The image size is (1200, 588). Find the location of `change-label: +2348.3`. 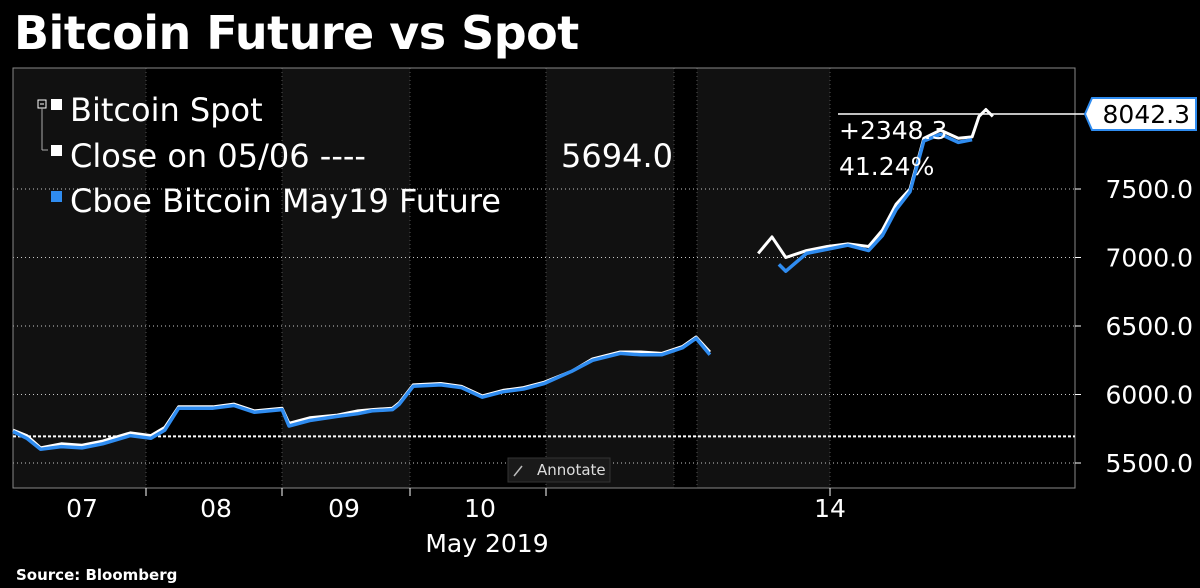

change-label: +2348.3 is located at coordinates (893, 130).